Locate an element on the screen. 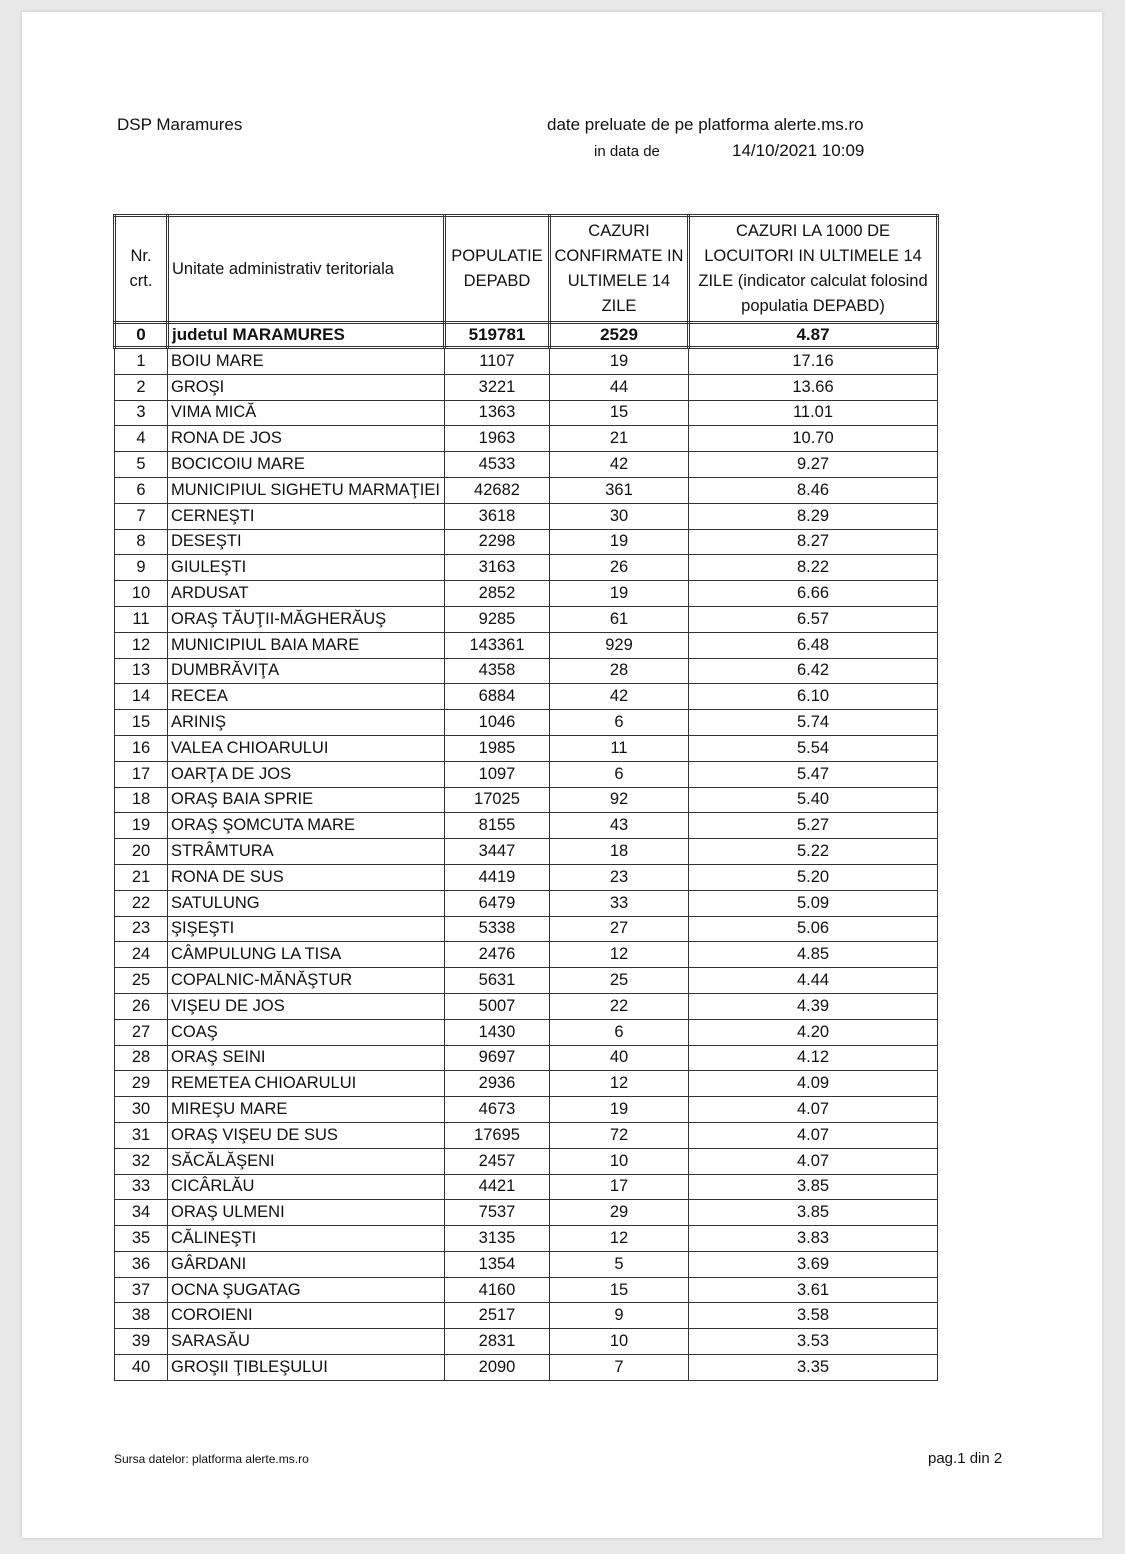 The height and width of the screenshot is (1554, 1125). cell: 10 is located at coordinates (619, 1342).